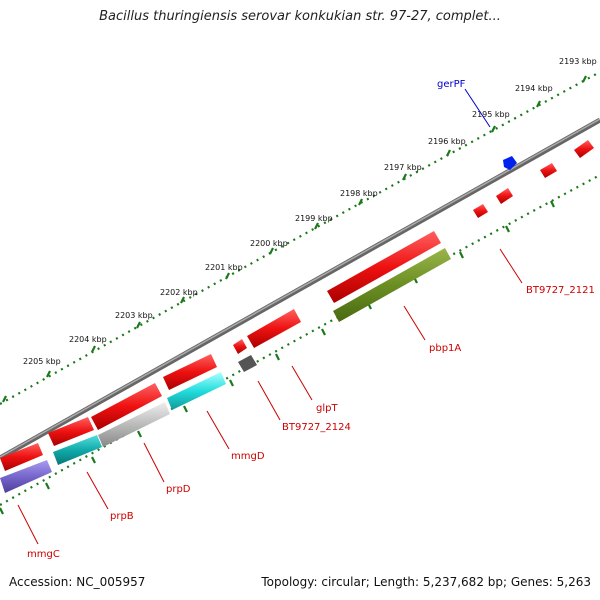  What do you see at coordinates (43, 554) in the screenshot?
I see `gene-label-mmgC: mmgC` at bounding box center [43, 554].